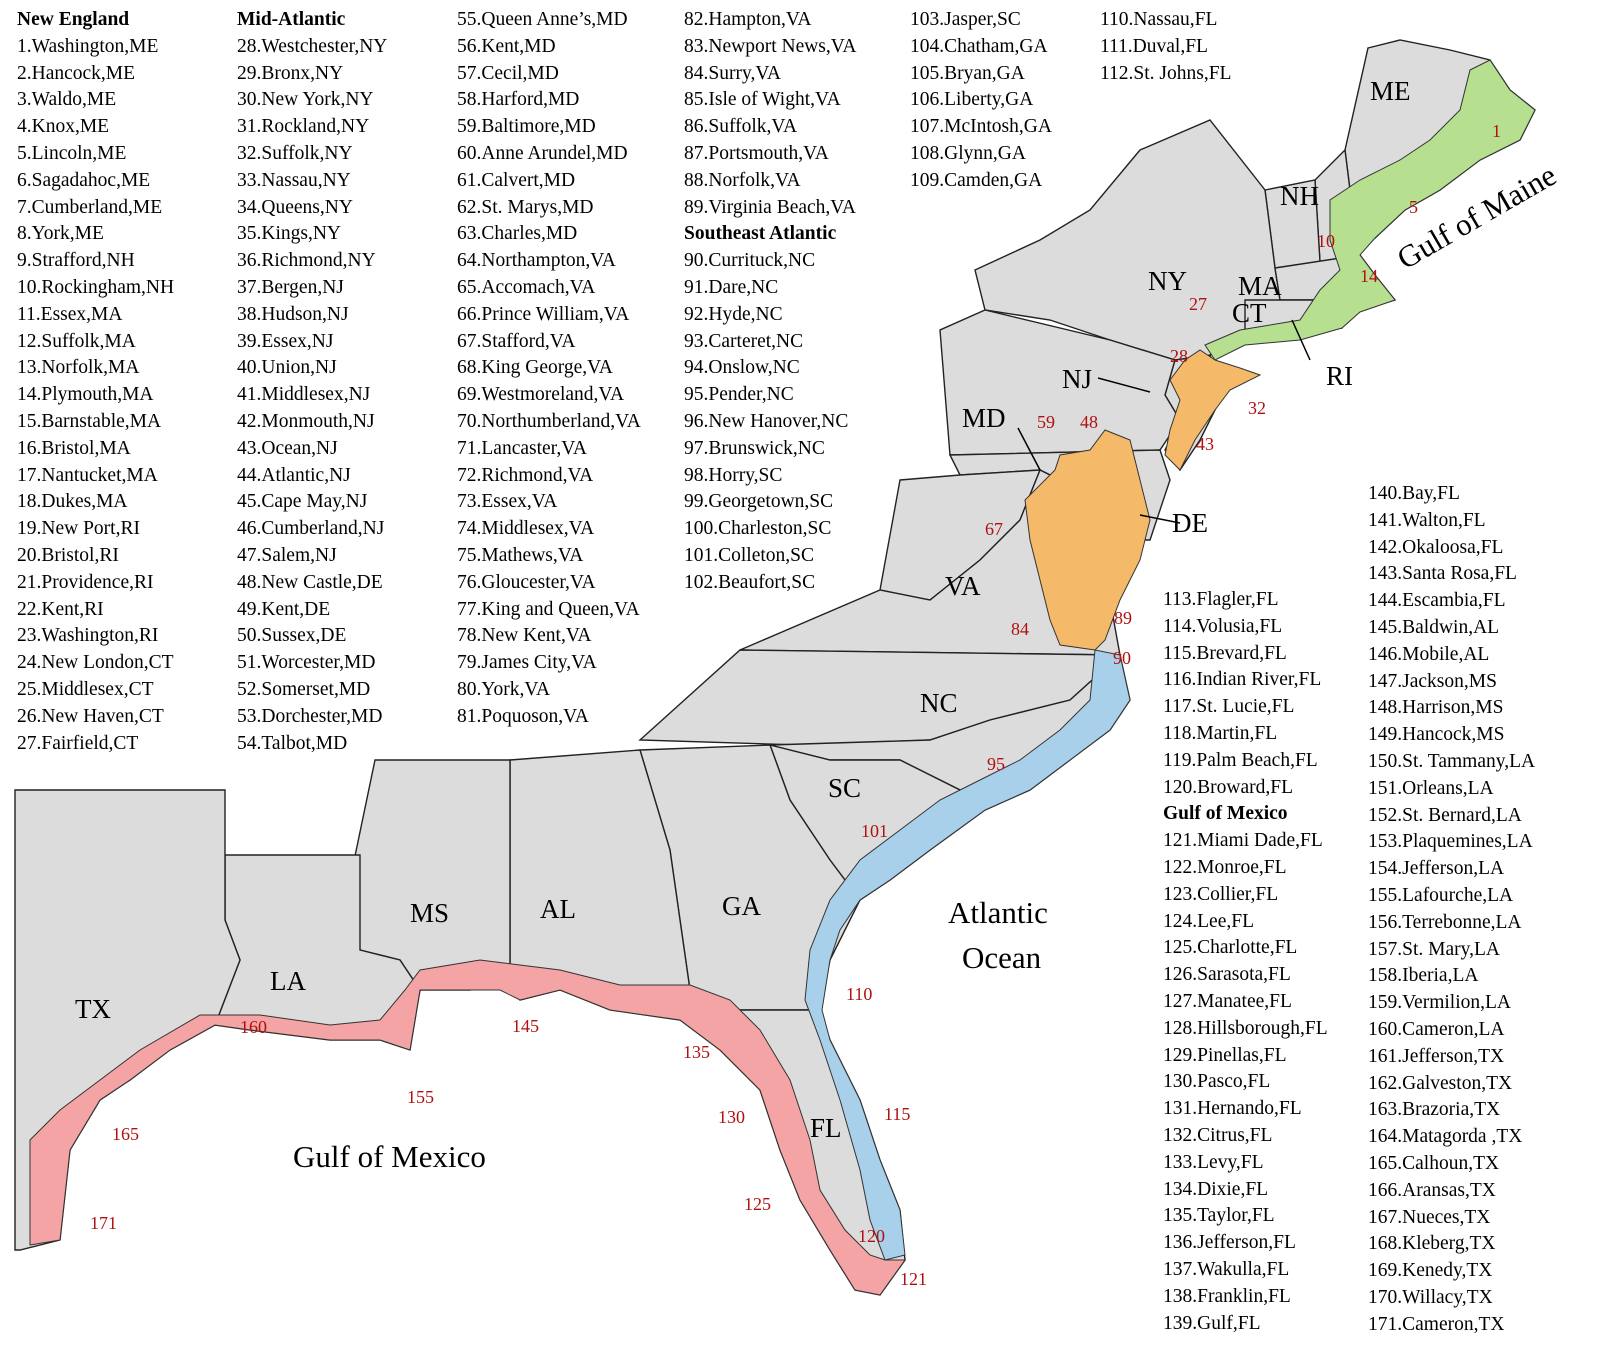 The image size is (1600, 1359). Describe the element at coordinates (85, 395) in the screenshot. I see `legend-county-entry: 14.Plymouth,MA` at that location.